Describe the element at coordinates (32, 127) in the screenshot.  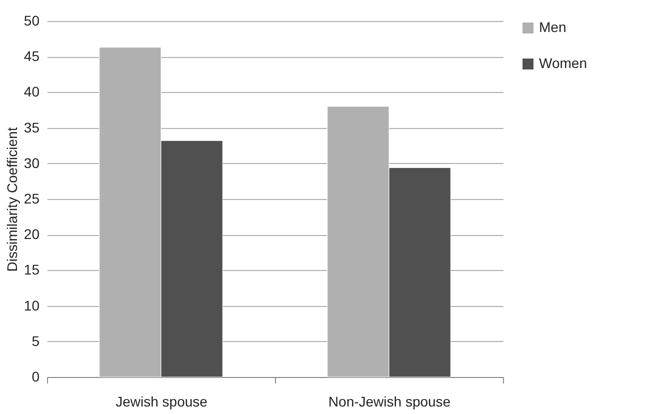
I see `y-tick-label: 35` at that location.